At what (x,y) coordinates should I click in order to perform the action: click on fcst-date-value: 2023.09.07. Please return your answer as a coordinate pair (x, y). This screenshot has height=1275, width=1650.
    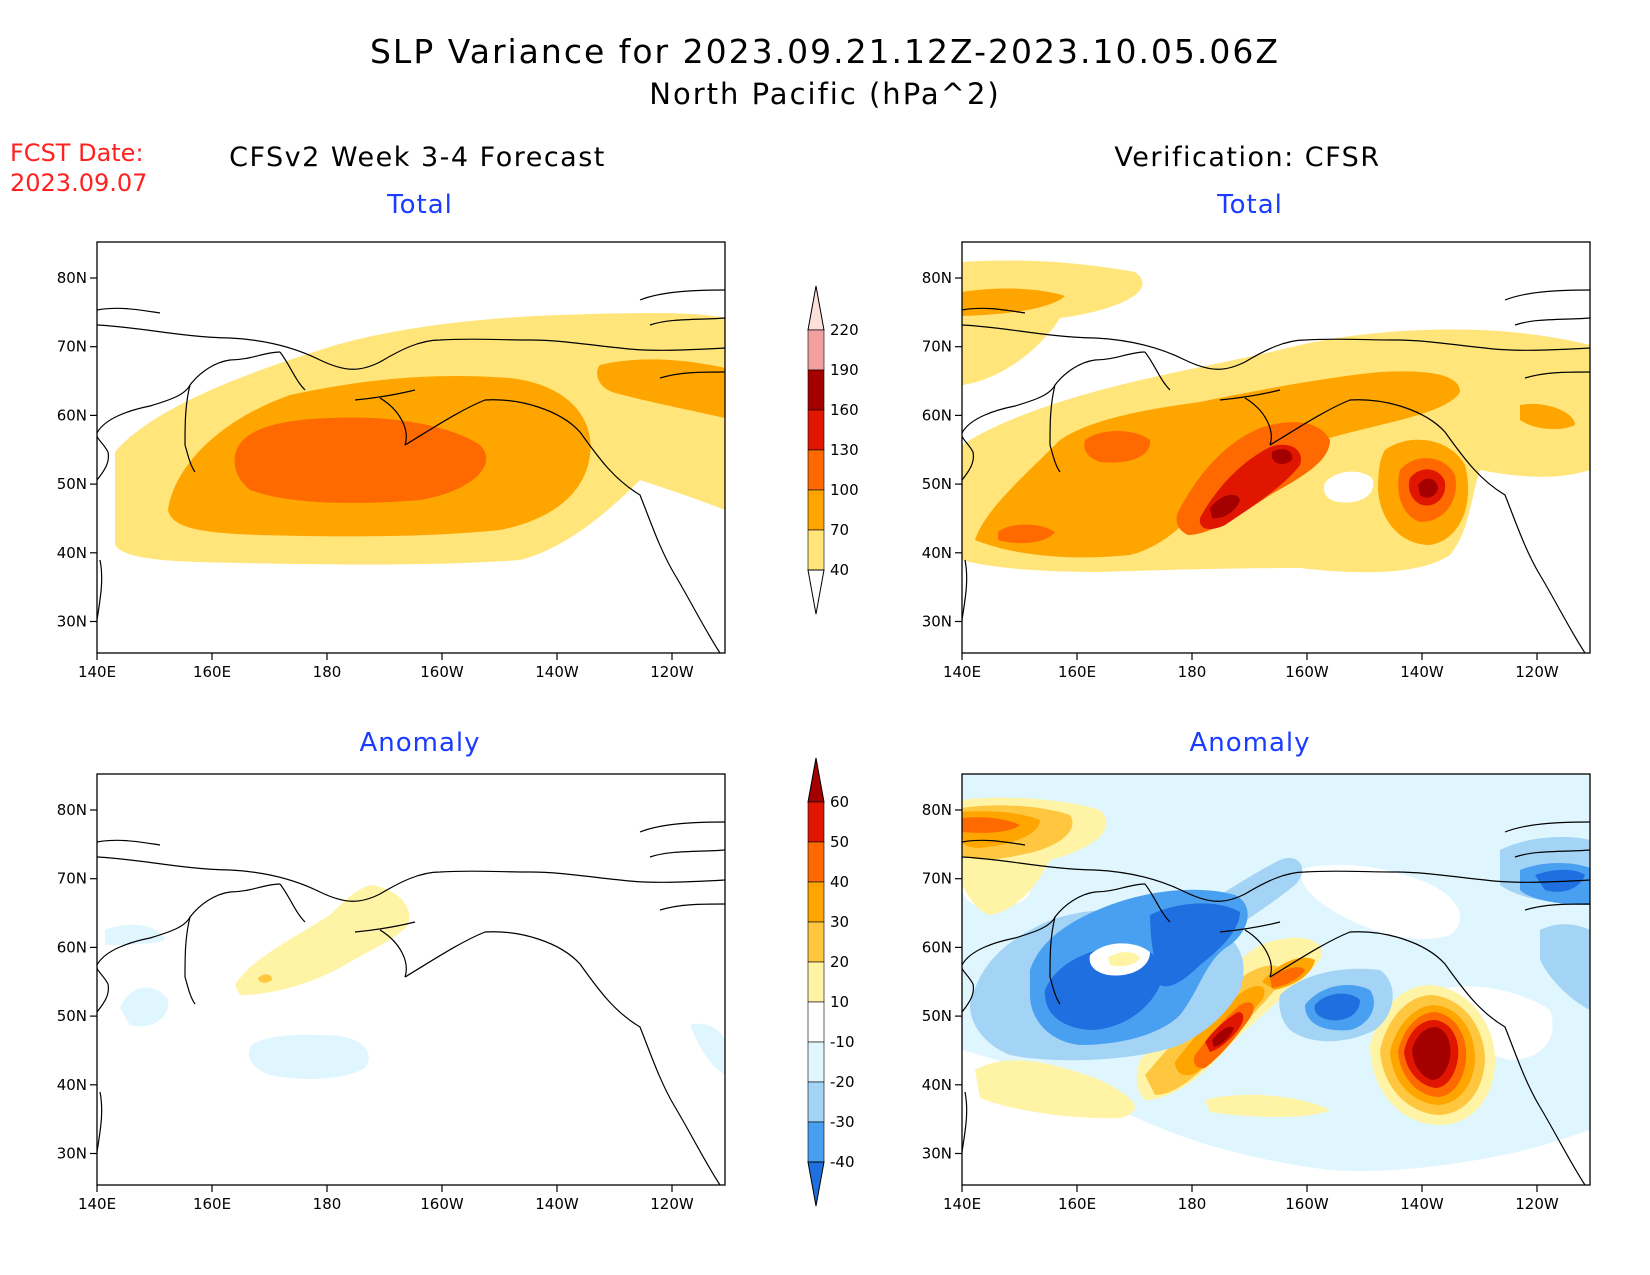
    Looking at the image, I should click on (79, 183).